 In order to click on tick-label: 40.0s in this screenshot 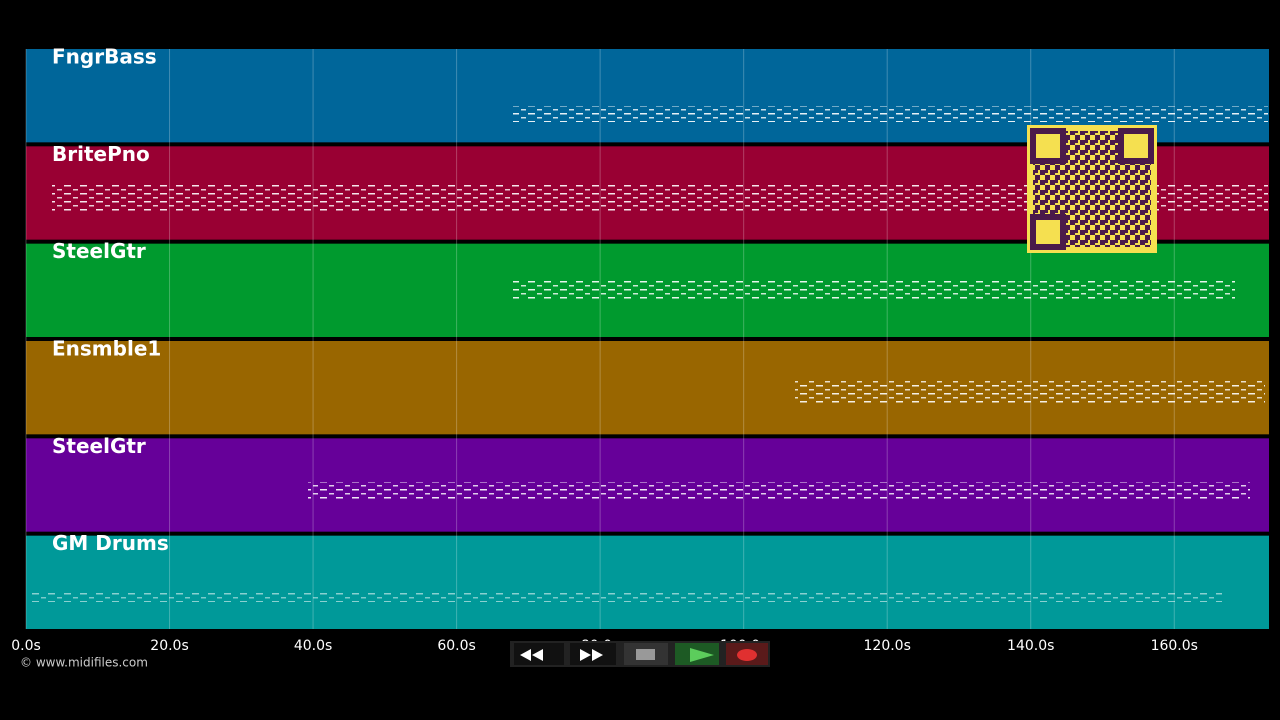, I will do `click(313, 646)`.